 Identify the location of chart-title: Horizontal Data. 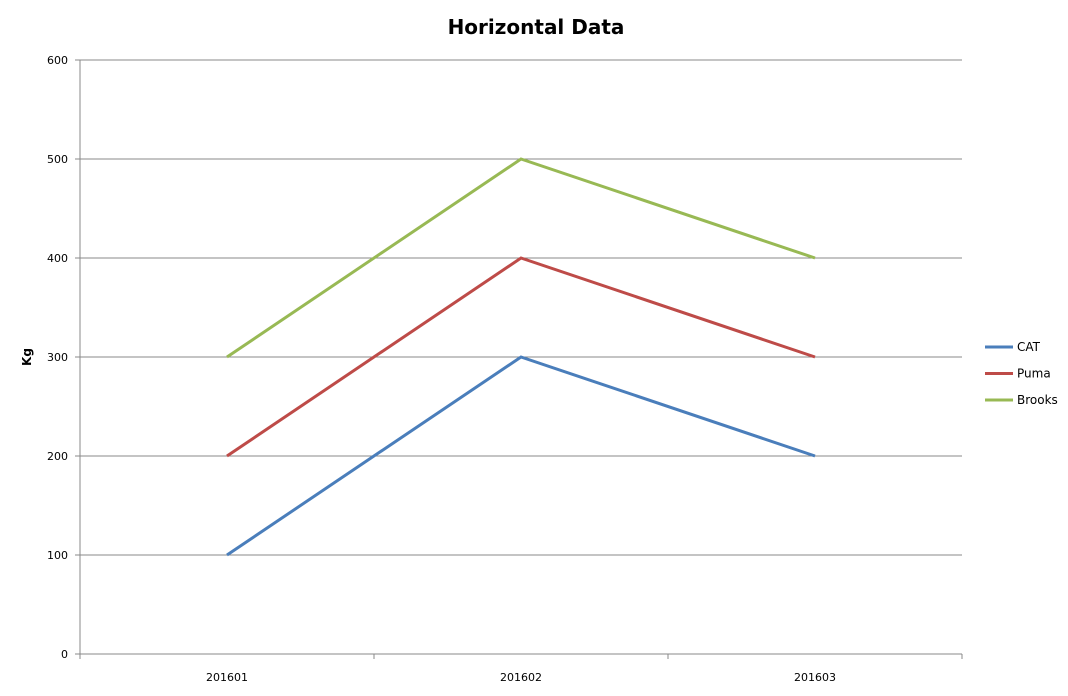
(536, 27).